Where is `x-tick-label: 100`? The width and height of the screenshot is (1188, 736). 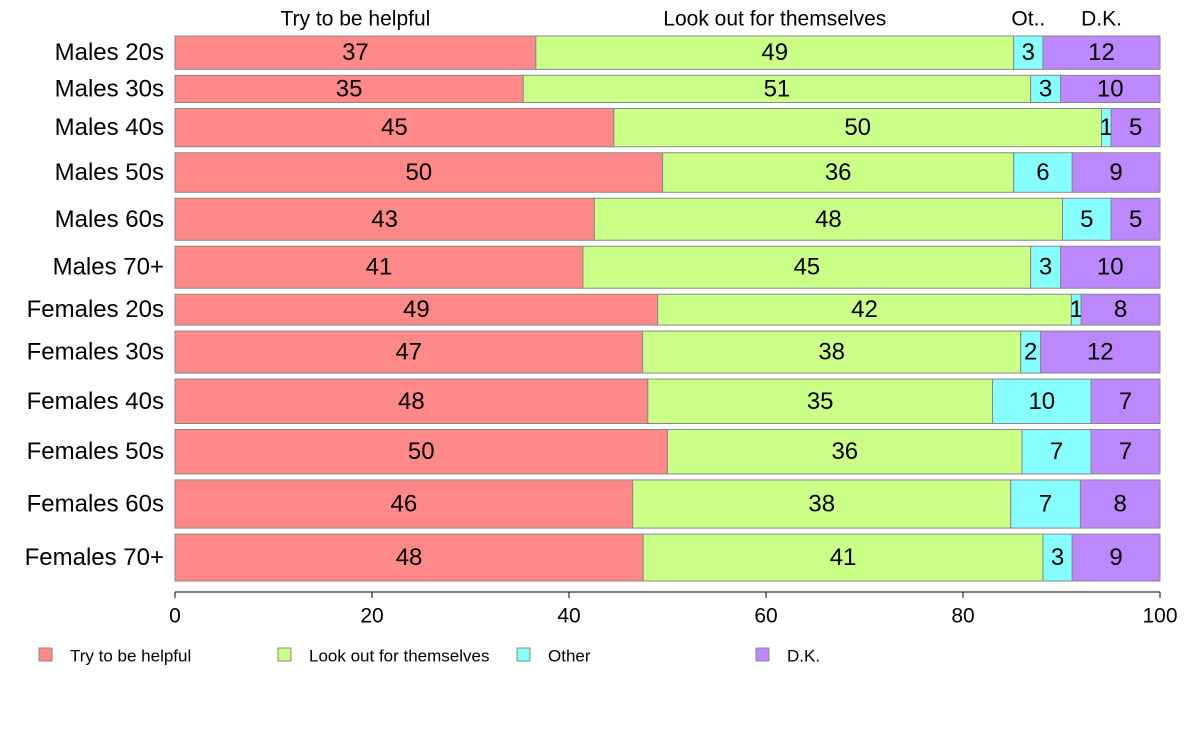 x-tick-label: 100 is located at coordinates (1159, 616).